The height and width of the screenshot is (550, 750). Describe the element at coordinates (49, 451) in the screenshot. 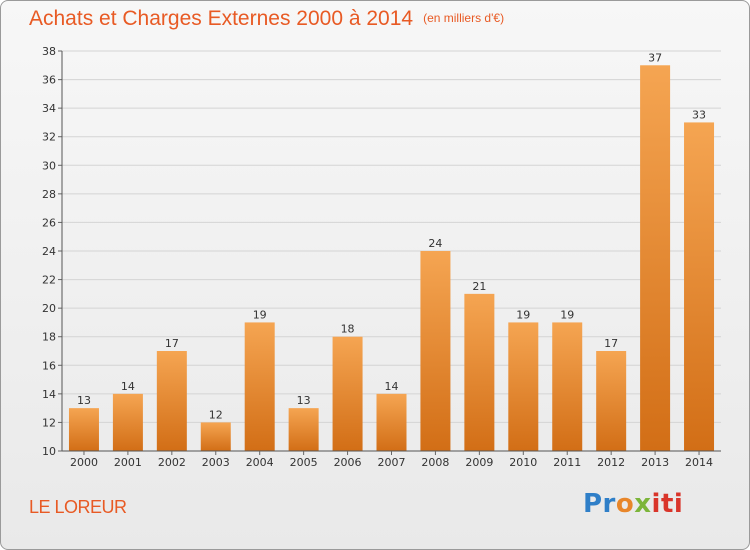

I see `y-tick-label: 10` at that location.